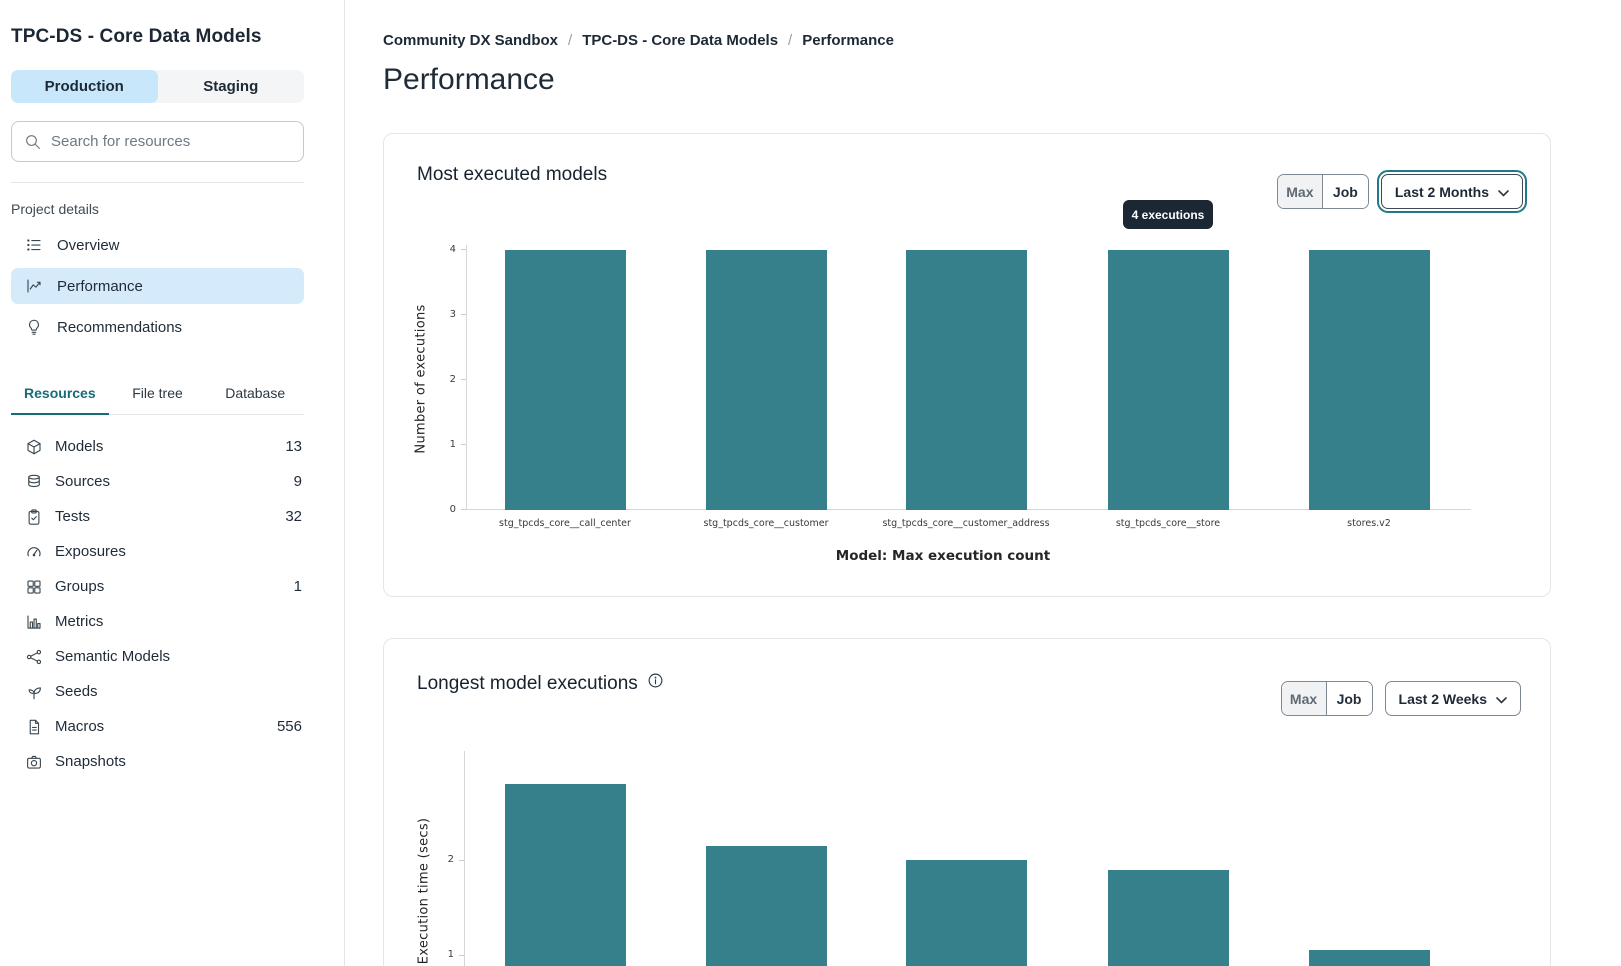 Image resolution: width=1621 pixels, height=966 pixels. What do you see at coordinates (60, 395) in the screenshot?
I see `tab-resources: Resources` at bounding box center [60, 395].